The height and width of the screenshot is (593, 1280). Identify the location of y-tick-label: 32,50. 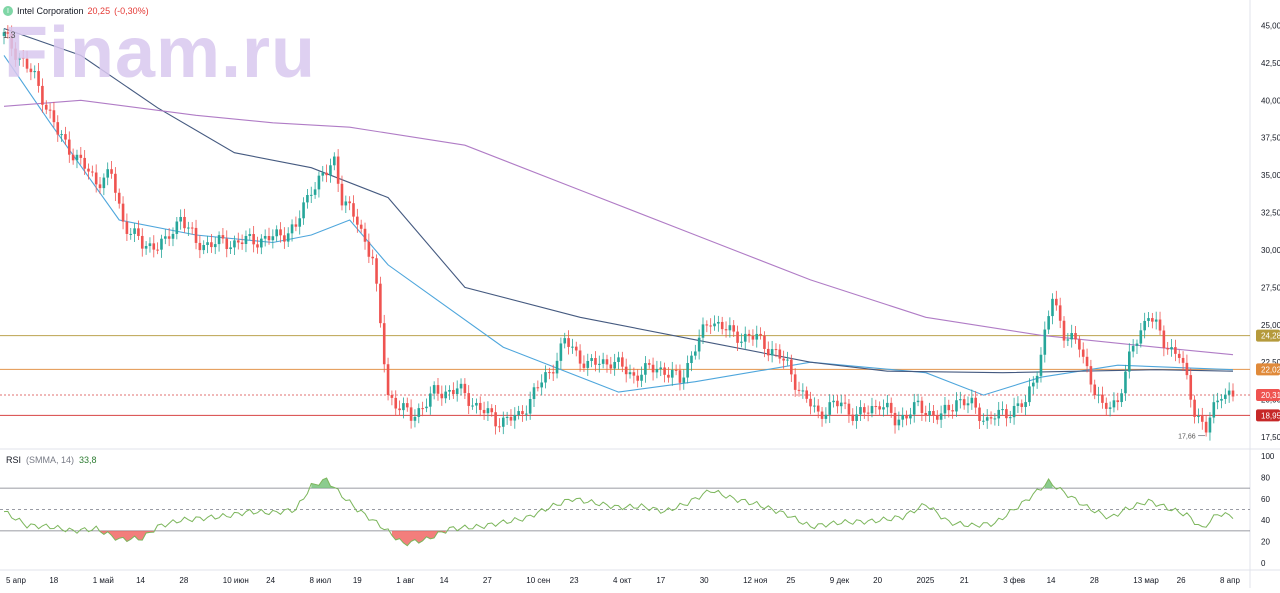
(1270, 213).